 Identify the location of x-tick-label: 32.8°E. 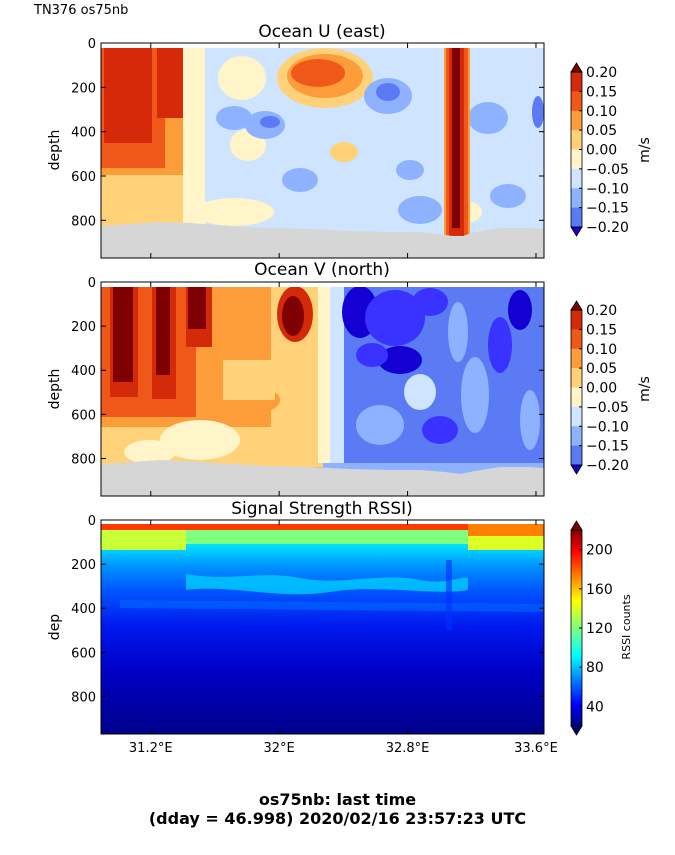
(408, 748).